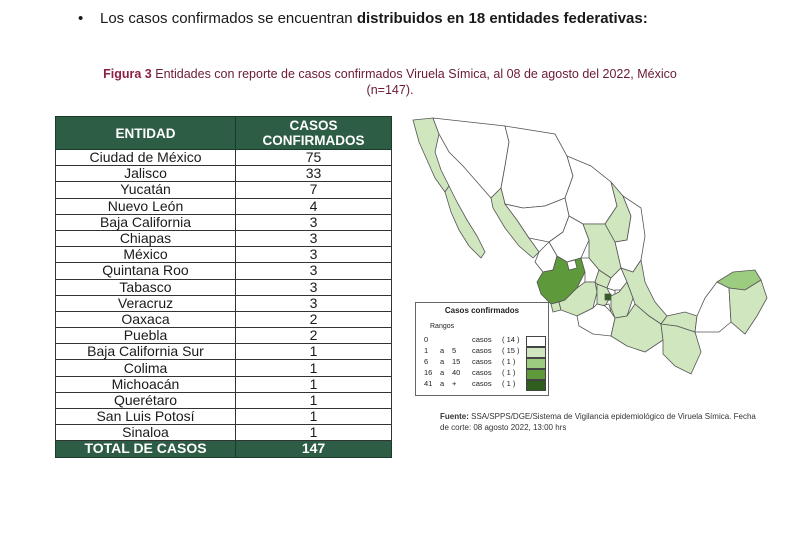 This screenshot has height=539, width=787. I want to click on cell-entidad: Querétaro, so click(145, 400).